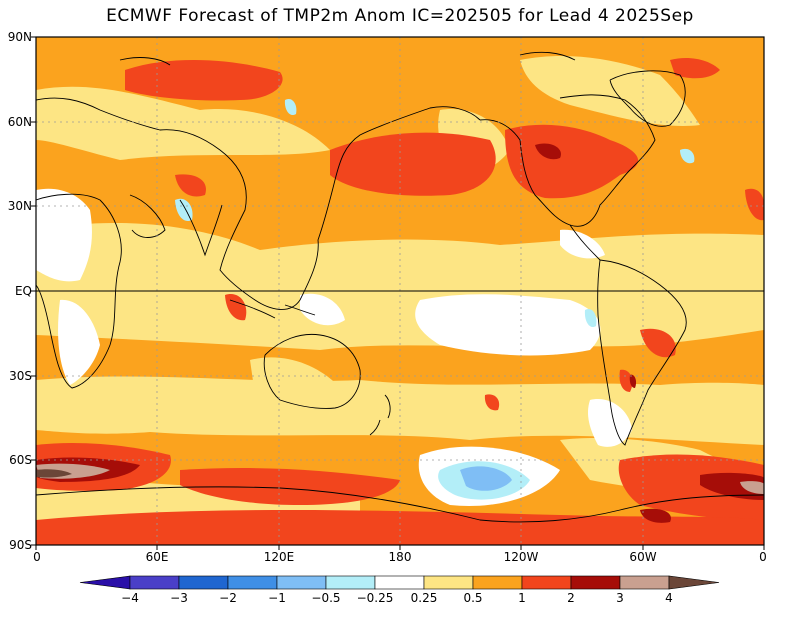 The width and height of the screenshot is (800, 618). What do you see at coordinates (228, 598) in the screenshot?
I see `colorbar-label: −2` at bounding box center [228, 598].